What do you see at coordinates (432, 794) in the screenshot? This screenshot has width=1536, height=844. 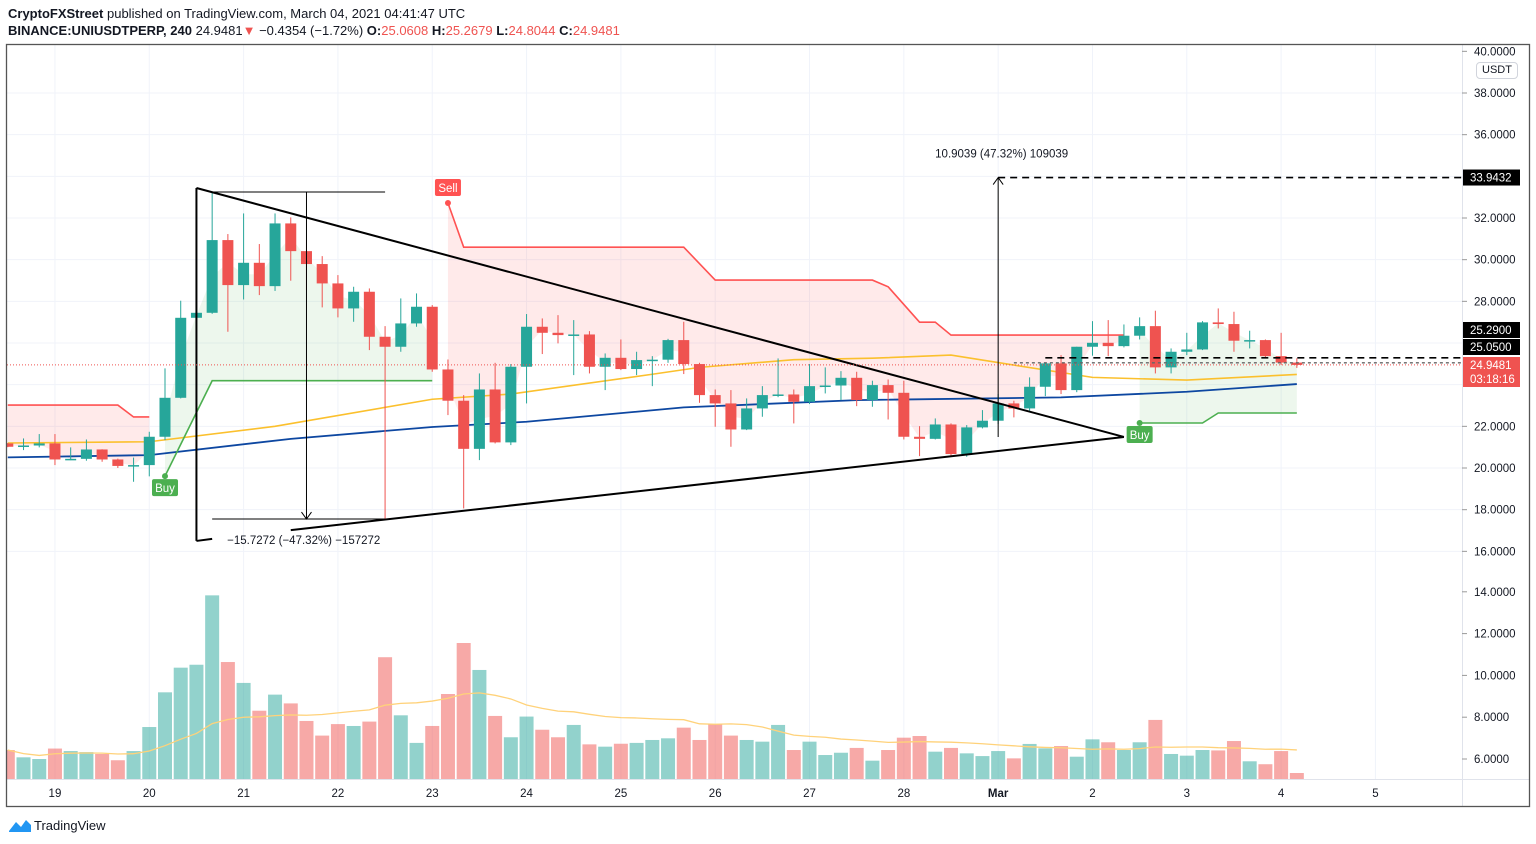 I see `time-tick-label: 23` at bounding box center [432, 794].